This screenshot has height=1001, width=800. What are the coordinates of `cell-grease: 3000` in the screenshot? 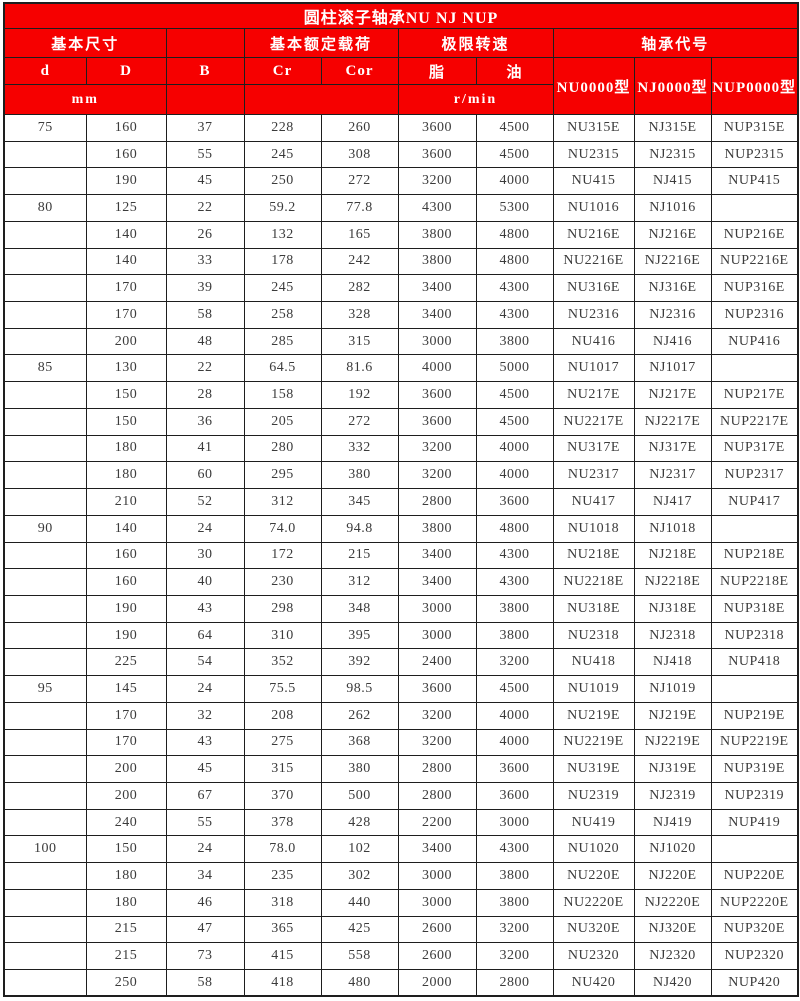 It's located at (437, 635).